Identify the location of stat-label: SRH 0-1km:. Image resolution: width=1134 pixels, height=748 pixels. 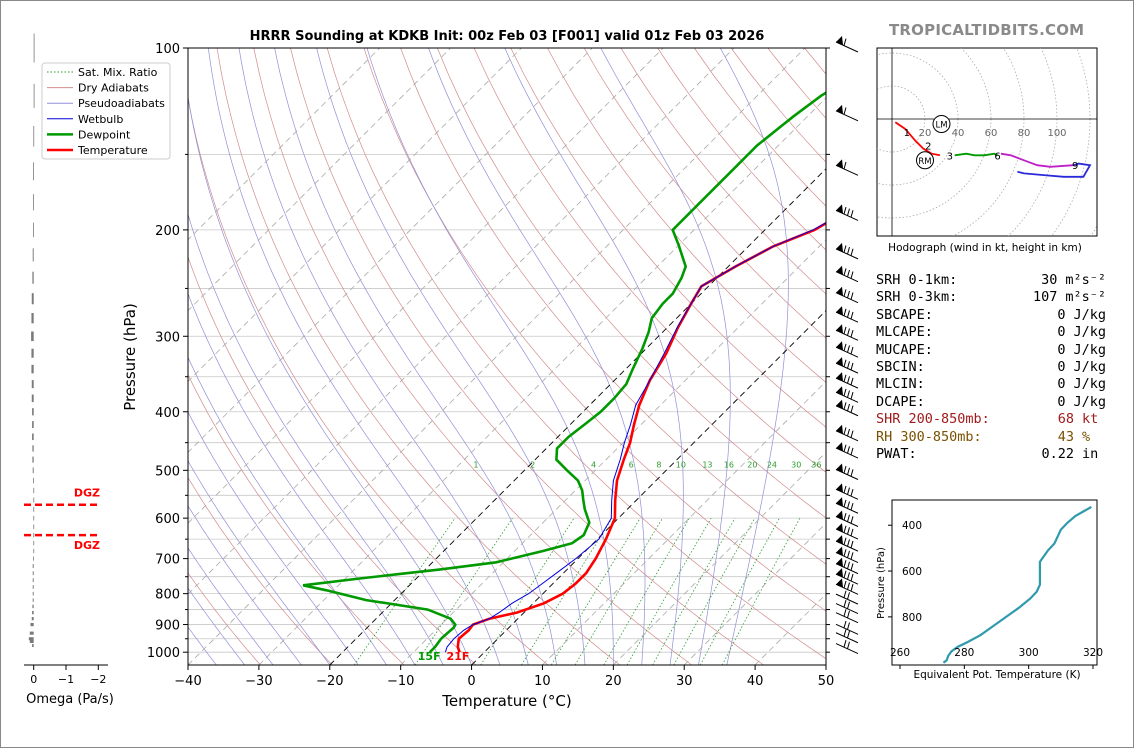
(917, 280).